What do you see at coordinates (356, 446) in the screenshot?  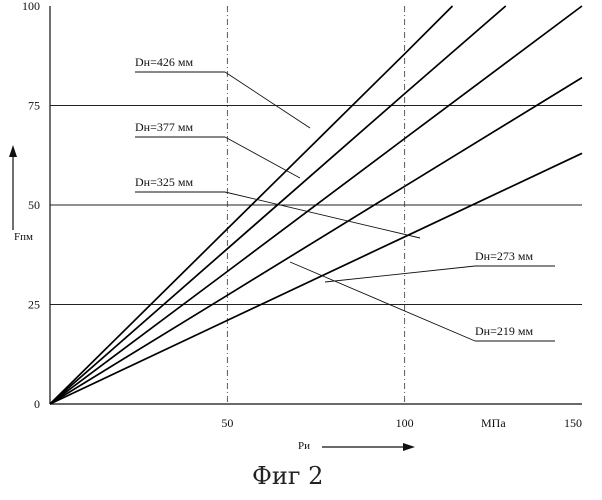 I see `x-axis-label: Pи` at bounding box center [356, 446].